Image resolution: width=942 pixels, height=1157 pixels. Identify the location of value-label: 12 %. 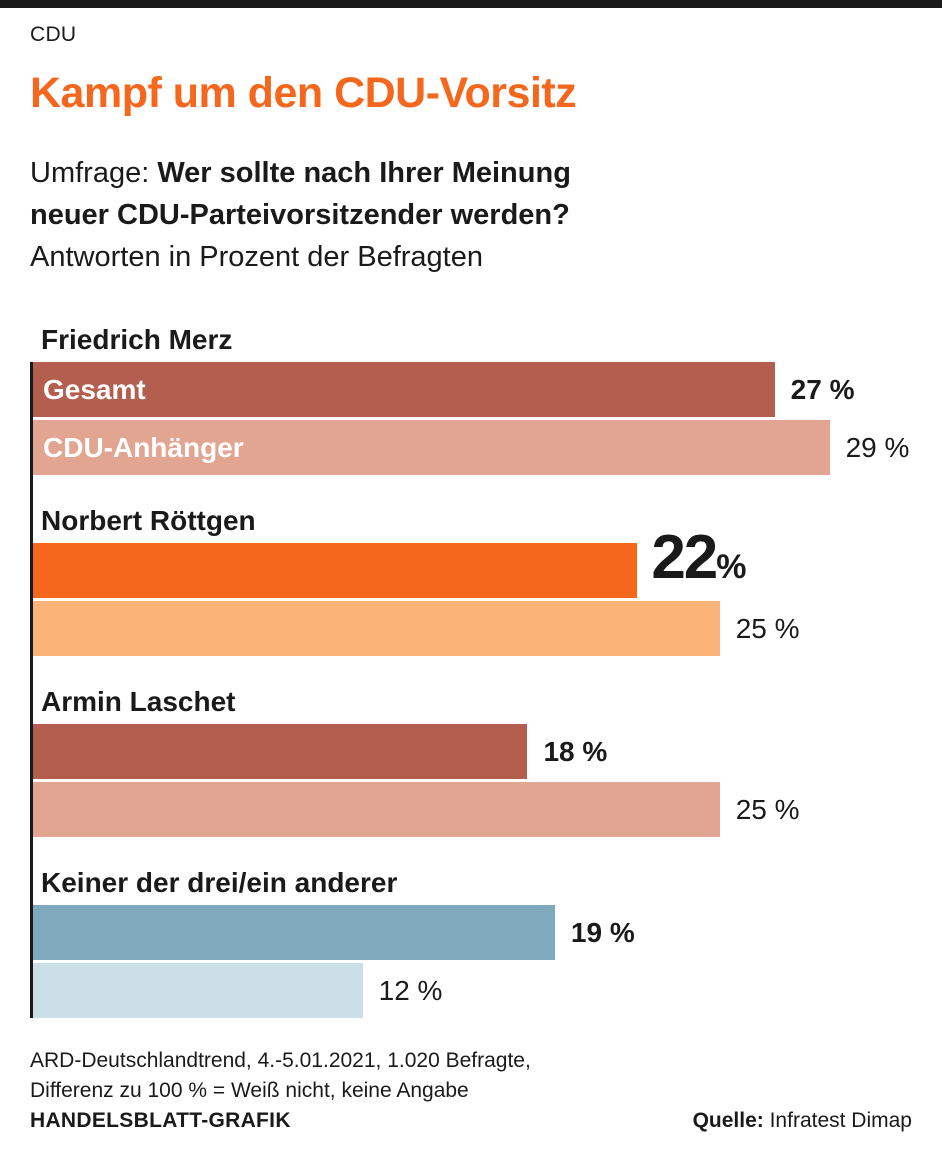
(410, 990).